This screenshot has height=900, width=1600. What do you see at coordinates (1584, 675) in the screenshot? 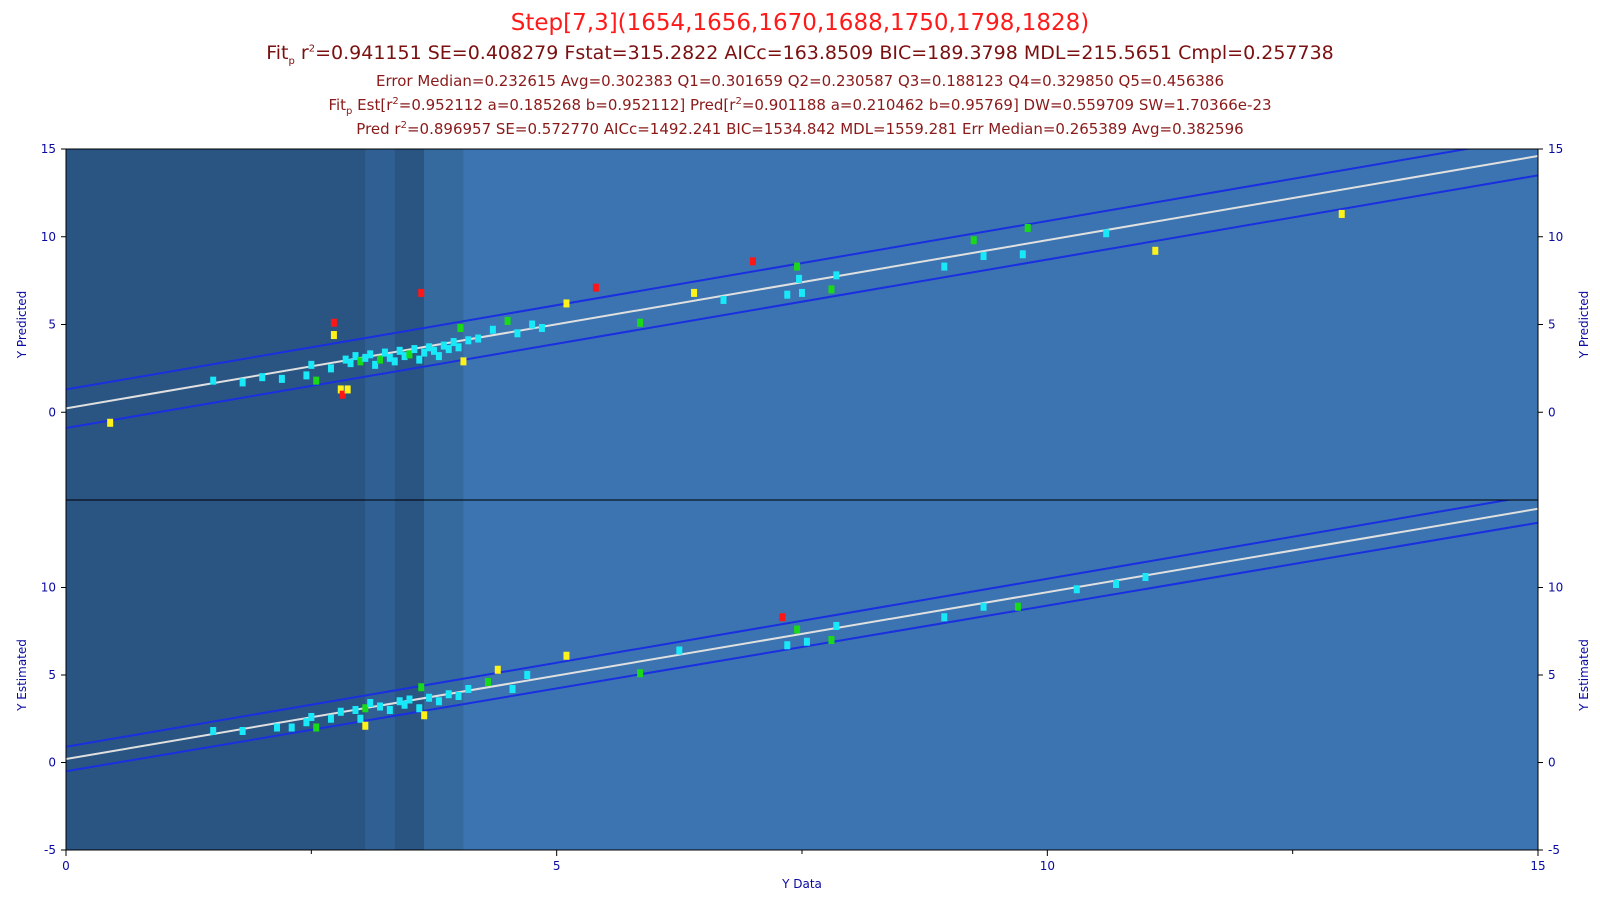
I see `y-axis-label-right: Y Estimated` at bounding box center [1584, 675].